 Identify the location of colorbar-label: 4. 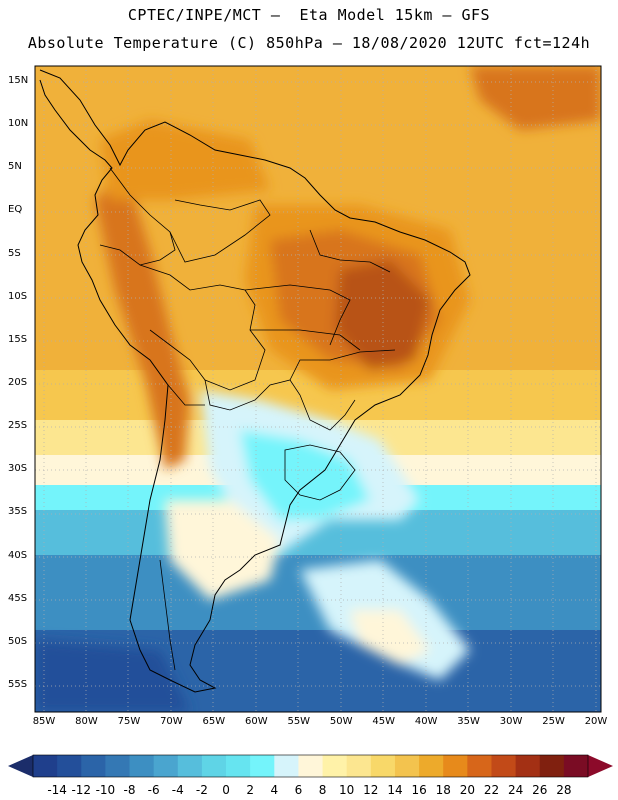
(274, 790).